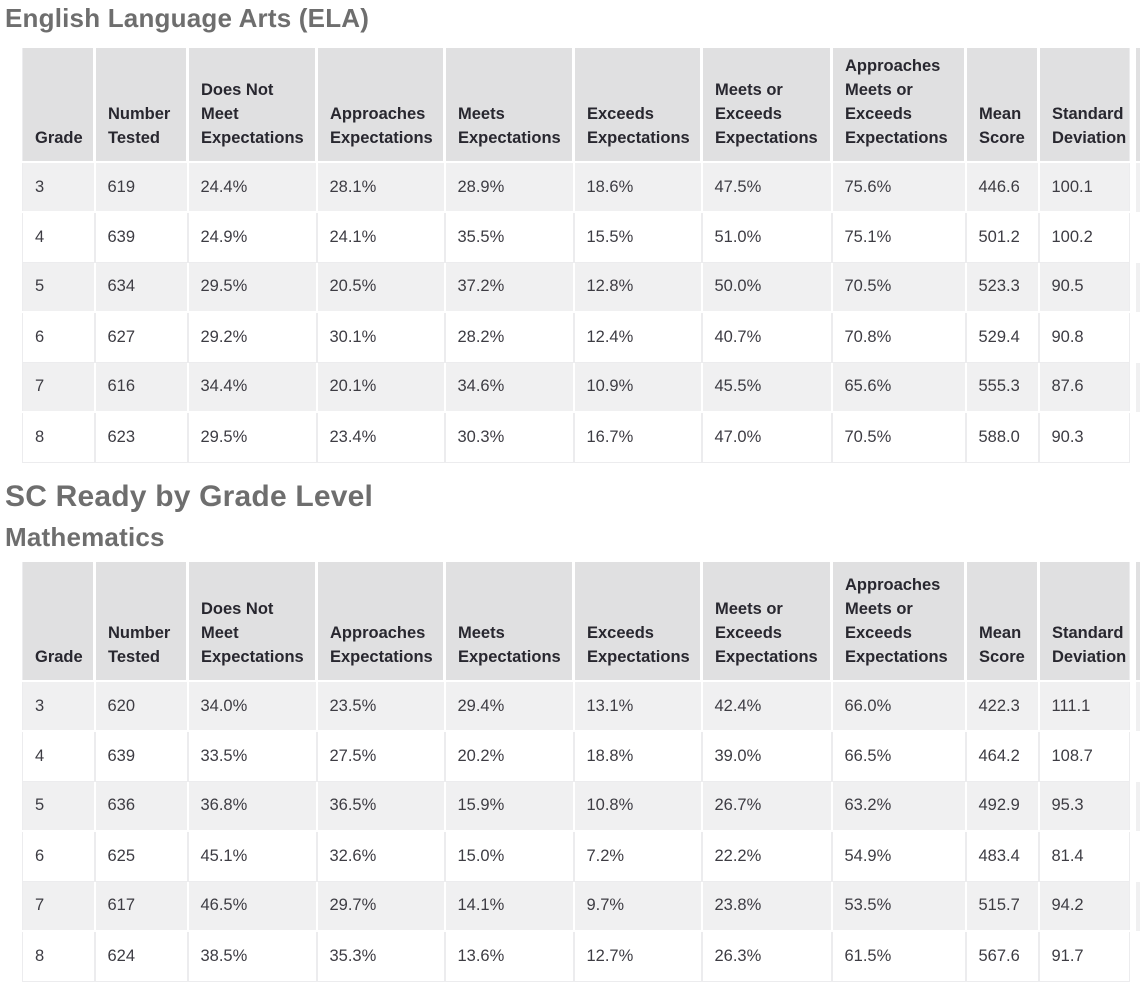  I want to click on data-cell: 75.6%, so click(899, 187).